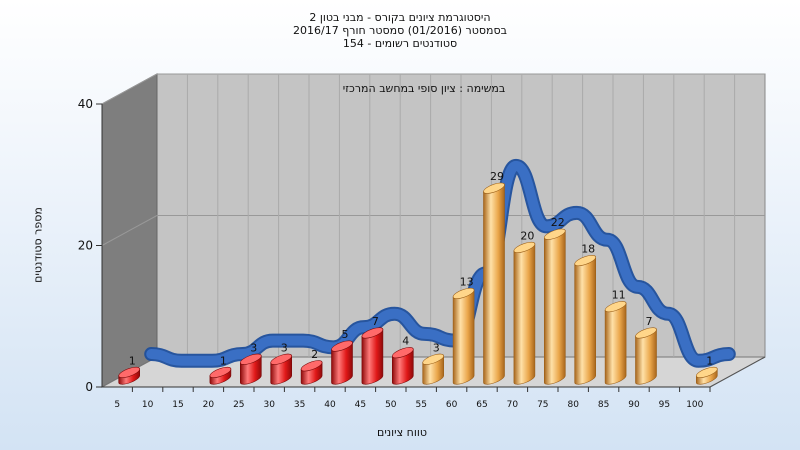 The height and width of the screenshot is (450, 800). Describe the element at coordinates (405, 341) in the screenshot. I see `bar-data-label: 4` at that location.